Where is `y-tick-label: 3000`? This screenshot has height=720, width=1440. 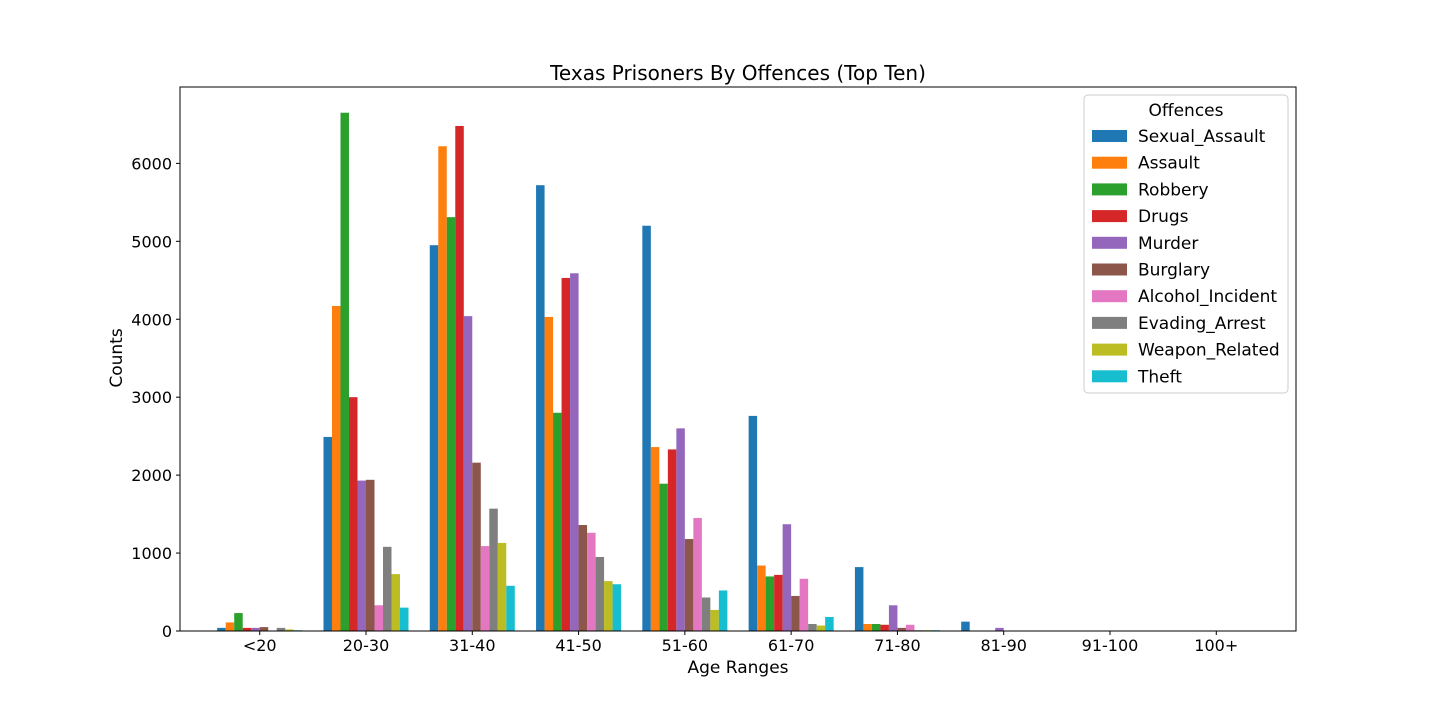
y-tick-label: 3000 is located at coordinates (151, 397).